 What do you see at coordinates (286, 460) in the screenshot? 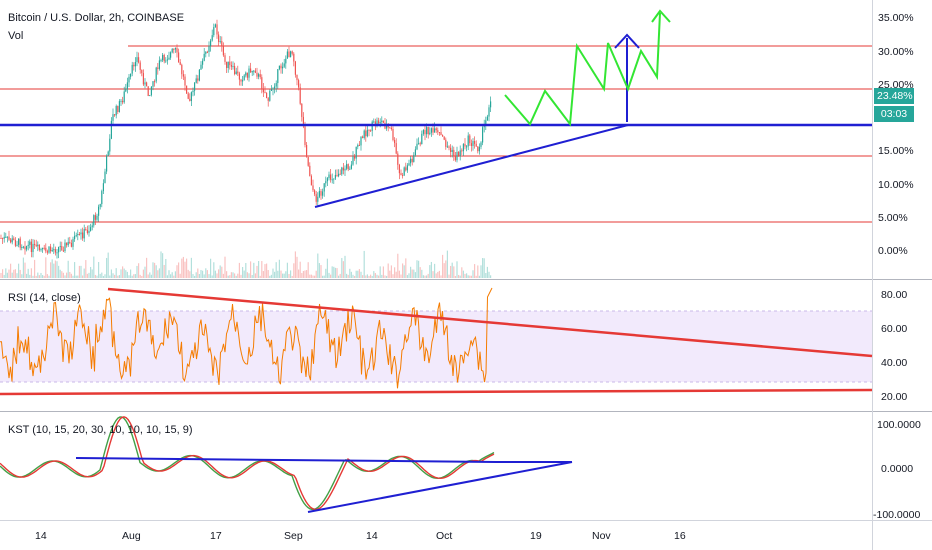
I see `kst-upper-trendline` at bounding box center [286, 460].